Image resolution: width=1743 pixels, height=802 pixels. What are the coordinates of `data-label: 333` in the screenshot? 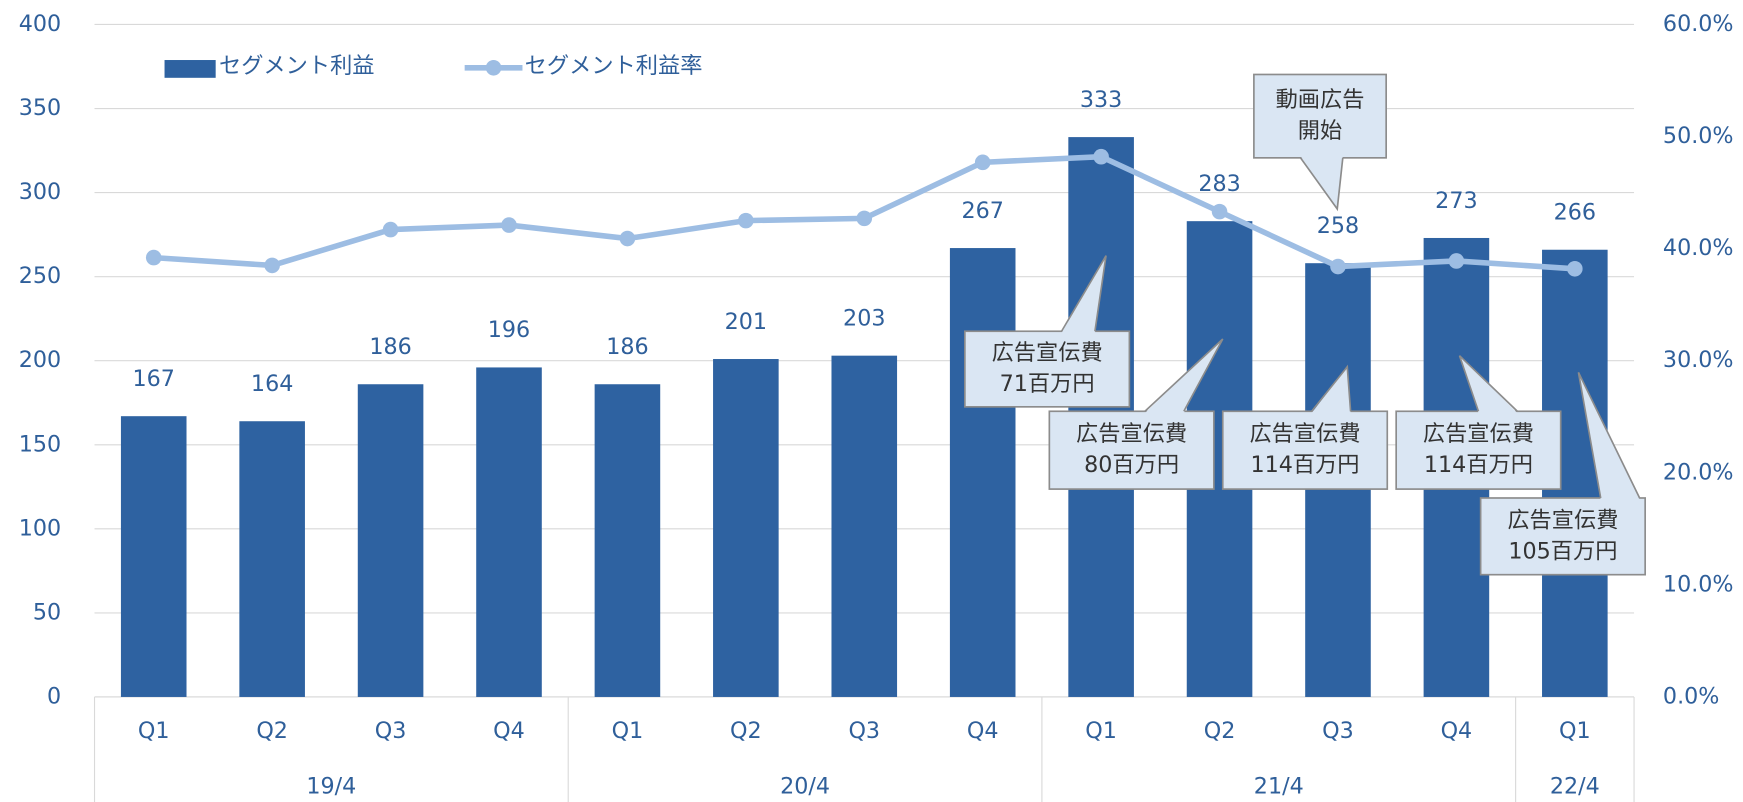 It's located at (1101, 100).